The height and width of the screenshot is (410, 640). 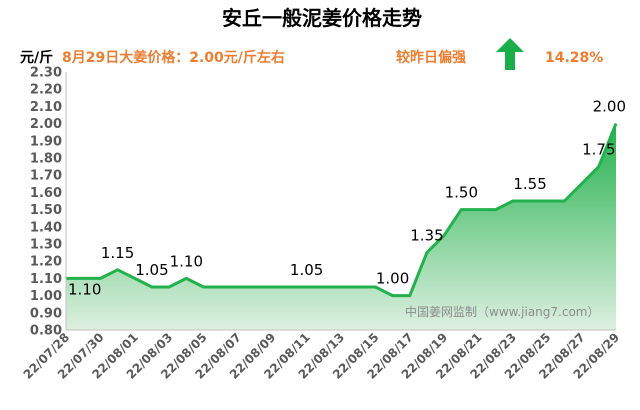 I want to click on data-label: 1.50, so click(x=461, y=193).